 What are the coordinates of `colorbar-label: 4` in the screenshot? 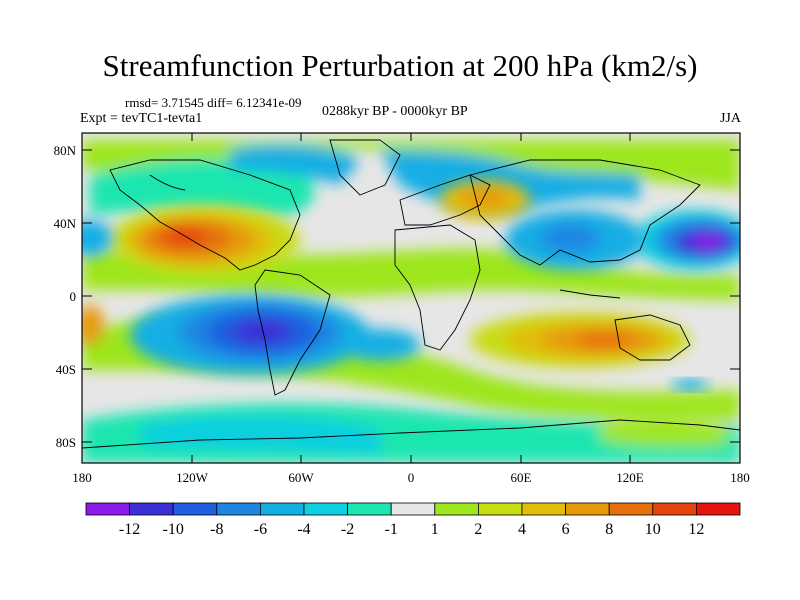 It's located at (522, 529).